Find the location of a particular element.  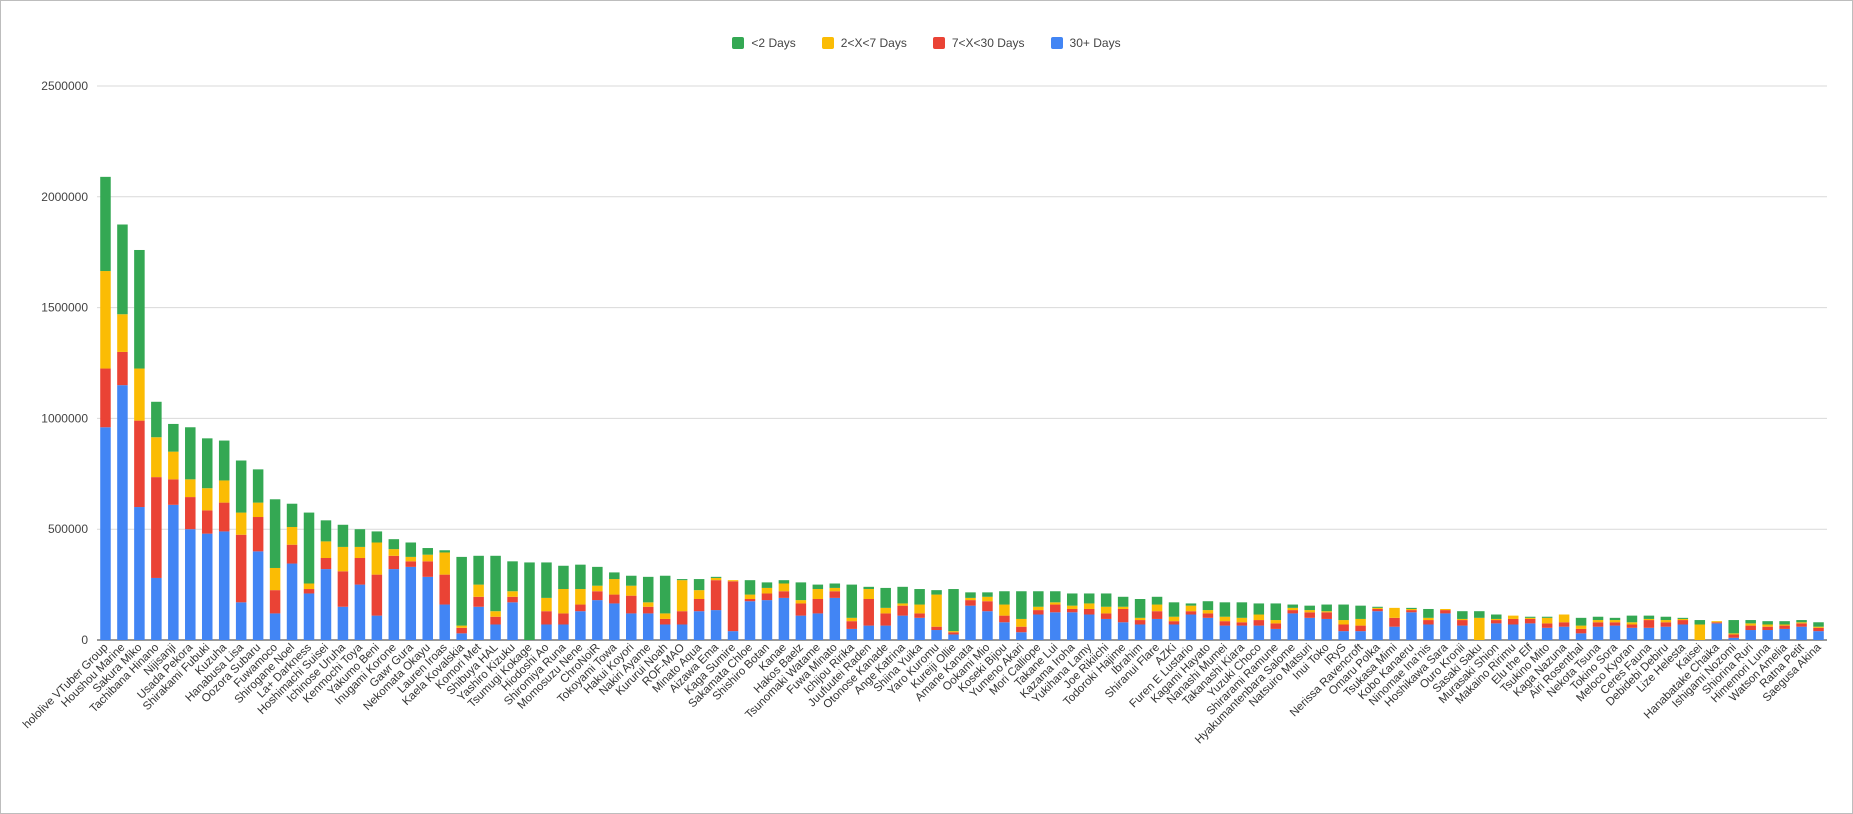

legend-item-30plus: 30+ Days is located at coordinates (1085, 43).